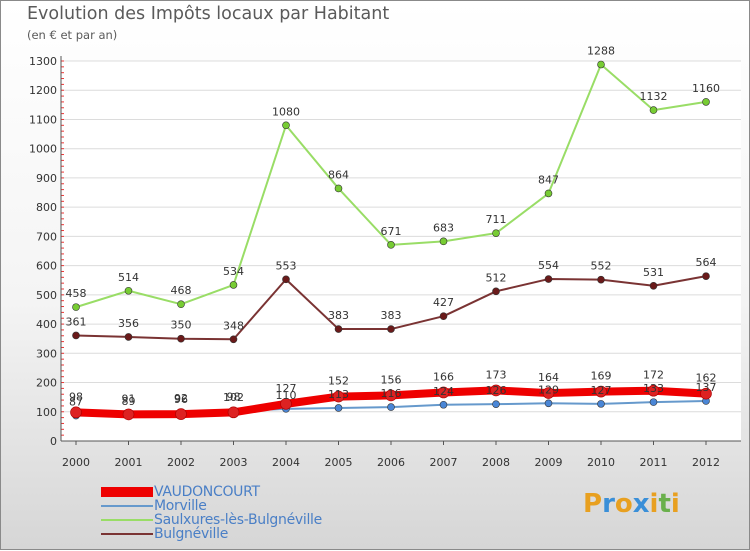 The height and width of the screenshot is (551, 750). What do you see at coordinates (43, 149) in the screenshot?
I see `y-tick-label: 1000` at bounding box center [43, 149].